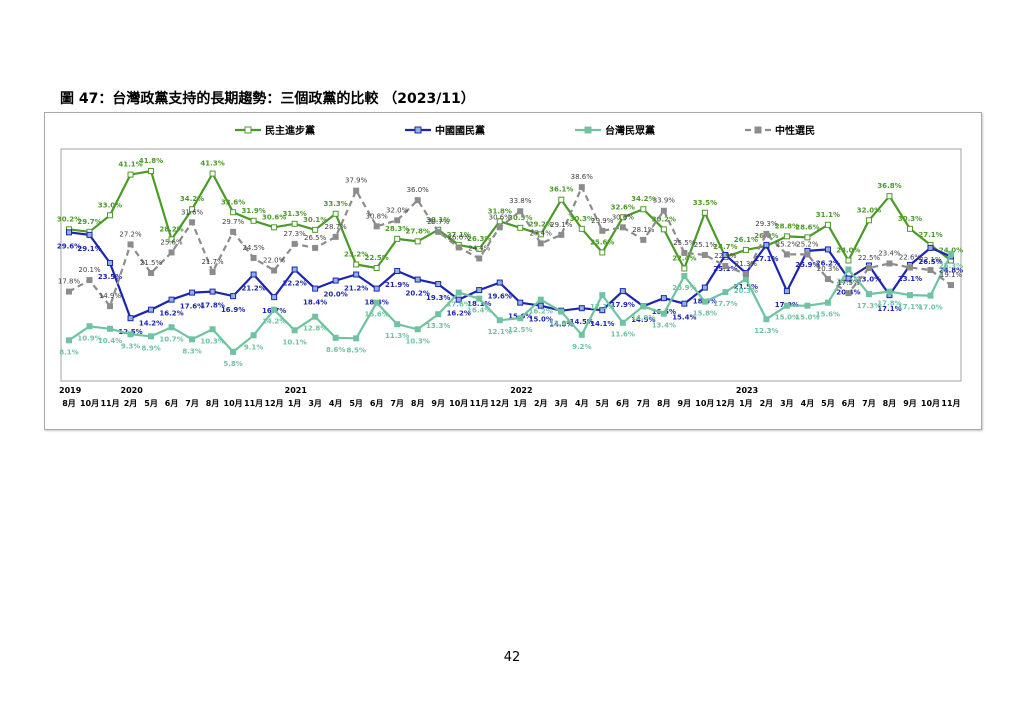 The width and height of the screenshot is (1024, 724). Describe the element at coordinates (746, 287) in the screenshot. I see `data-label-1-33: 21.5%` at that location.